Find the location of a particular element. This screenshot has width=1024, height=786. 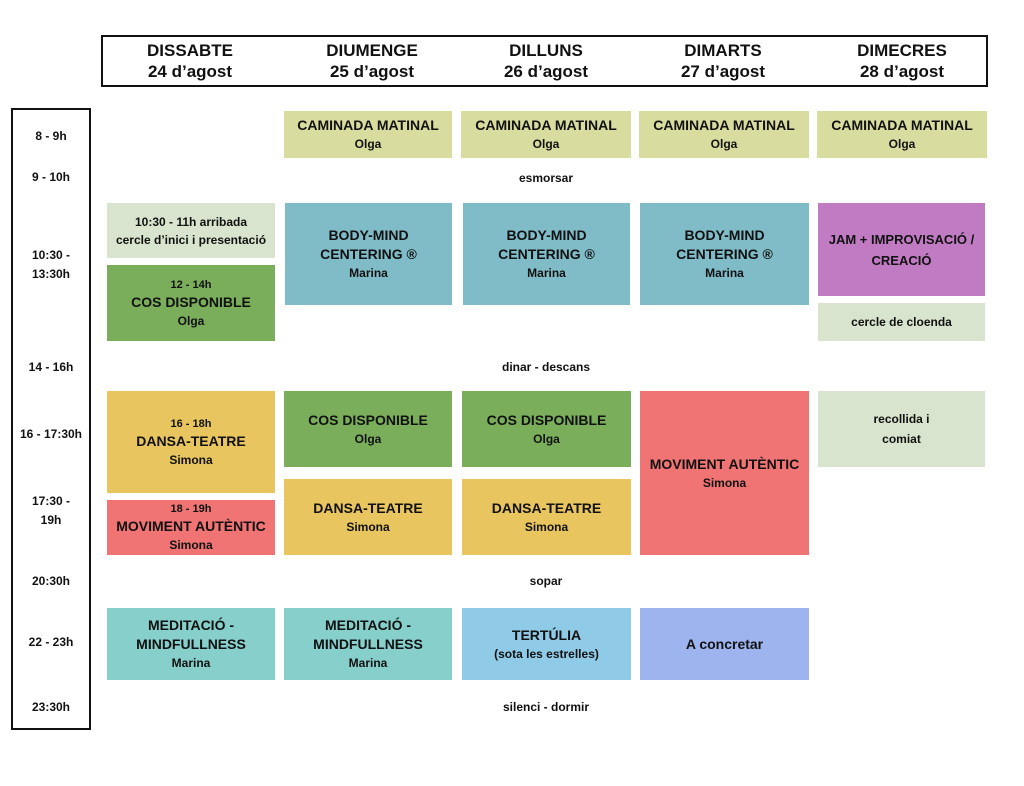

time-label: 13:30h is located at coordinates (51, 274).